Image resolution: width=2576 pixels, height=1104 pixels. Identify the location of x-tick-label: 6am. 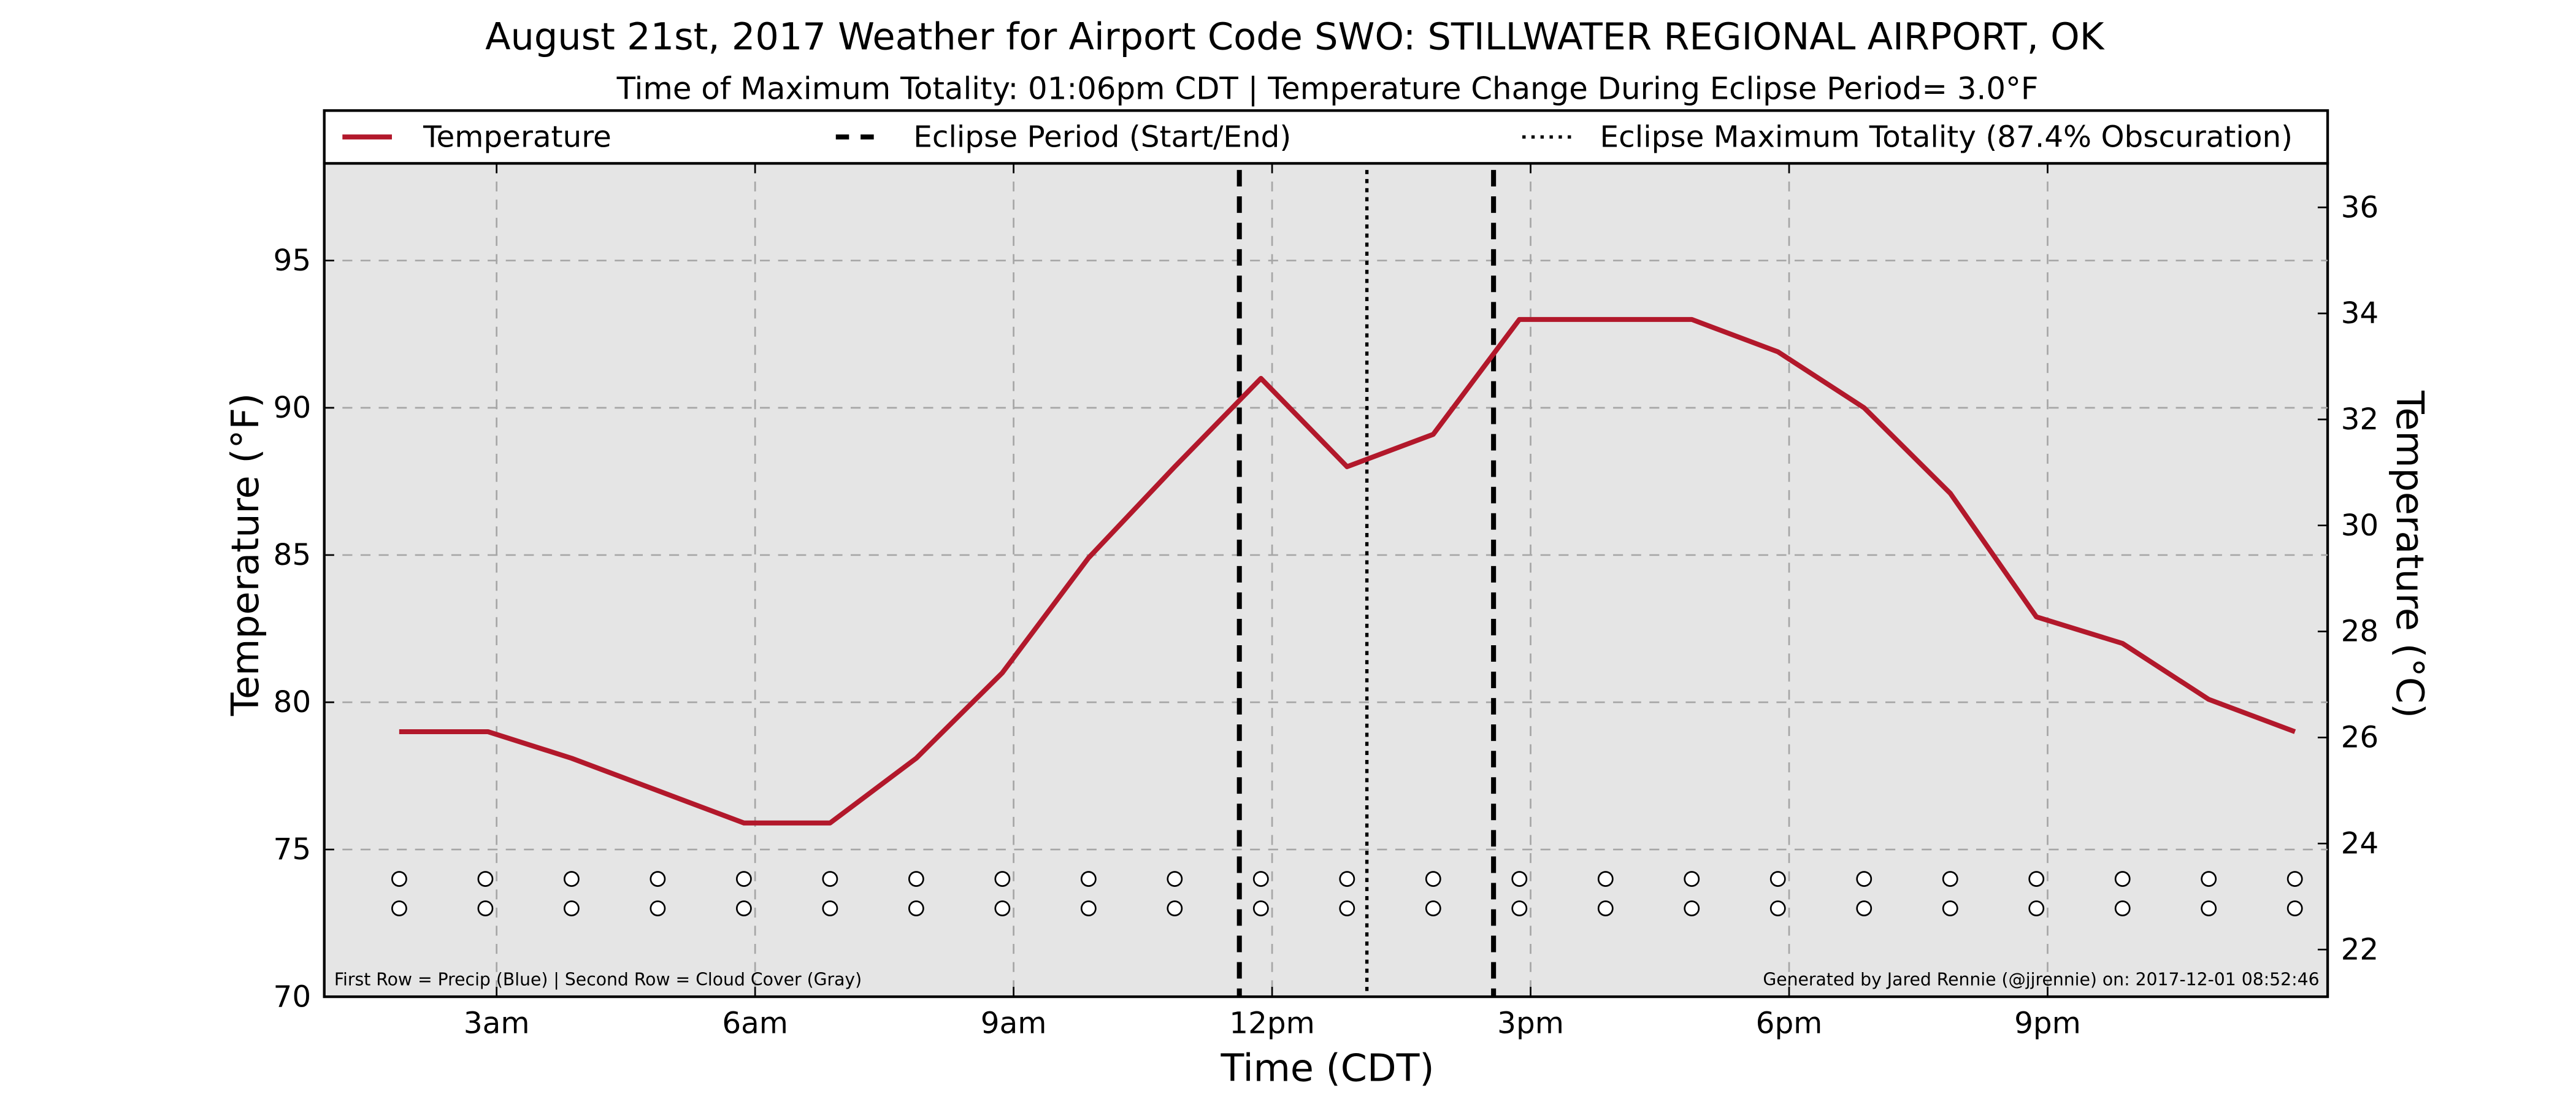
(755, 1023).